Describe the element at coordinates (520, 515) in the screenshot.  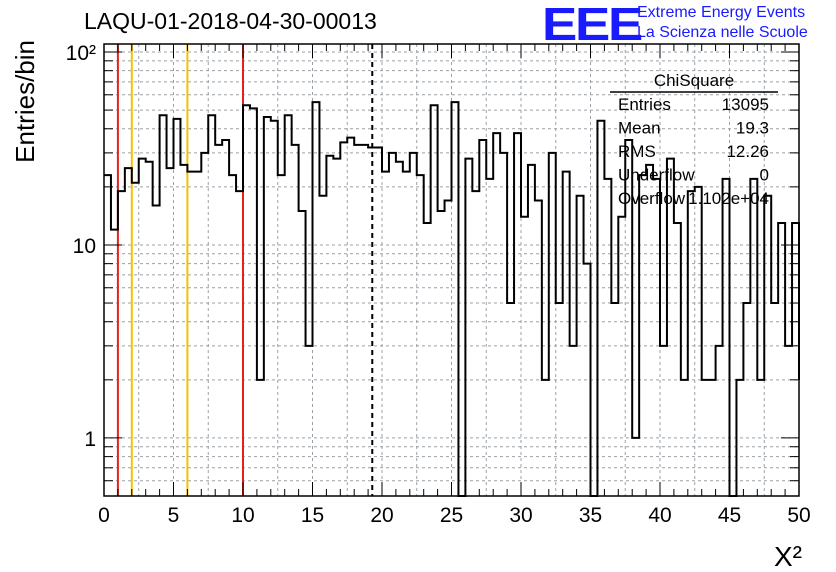
I see `x-tick-label: 30` at that location.